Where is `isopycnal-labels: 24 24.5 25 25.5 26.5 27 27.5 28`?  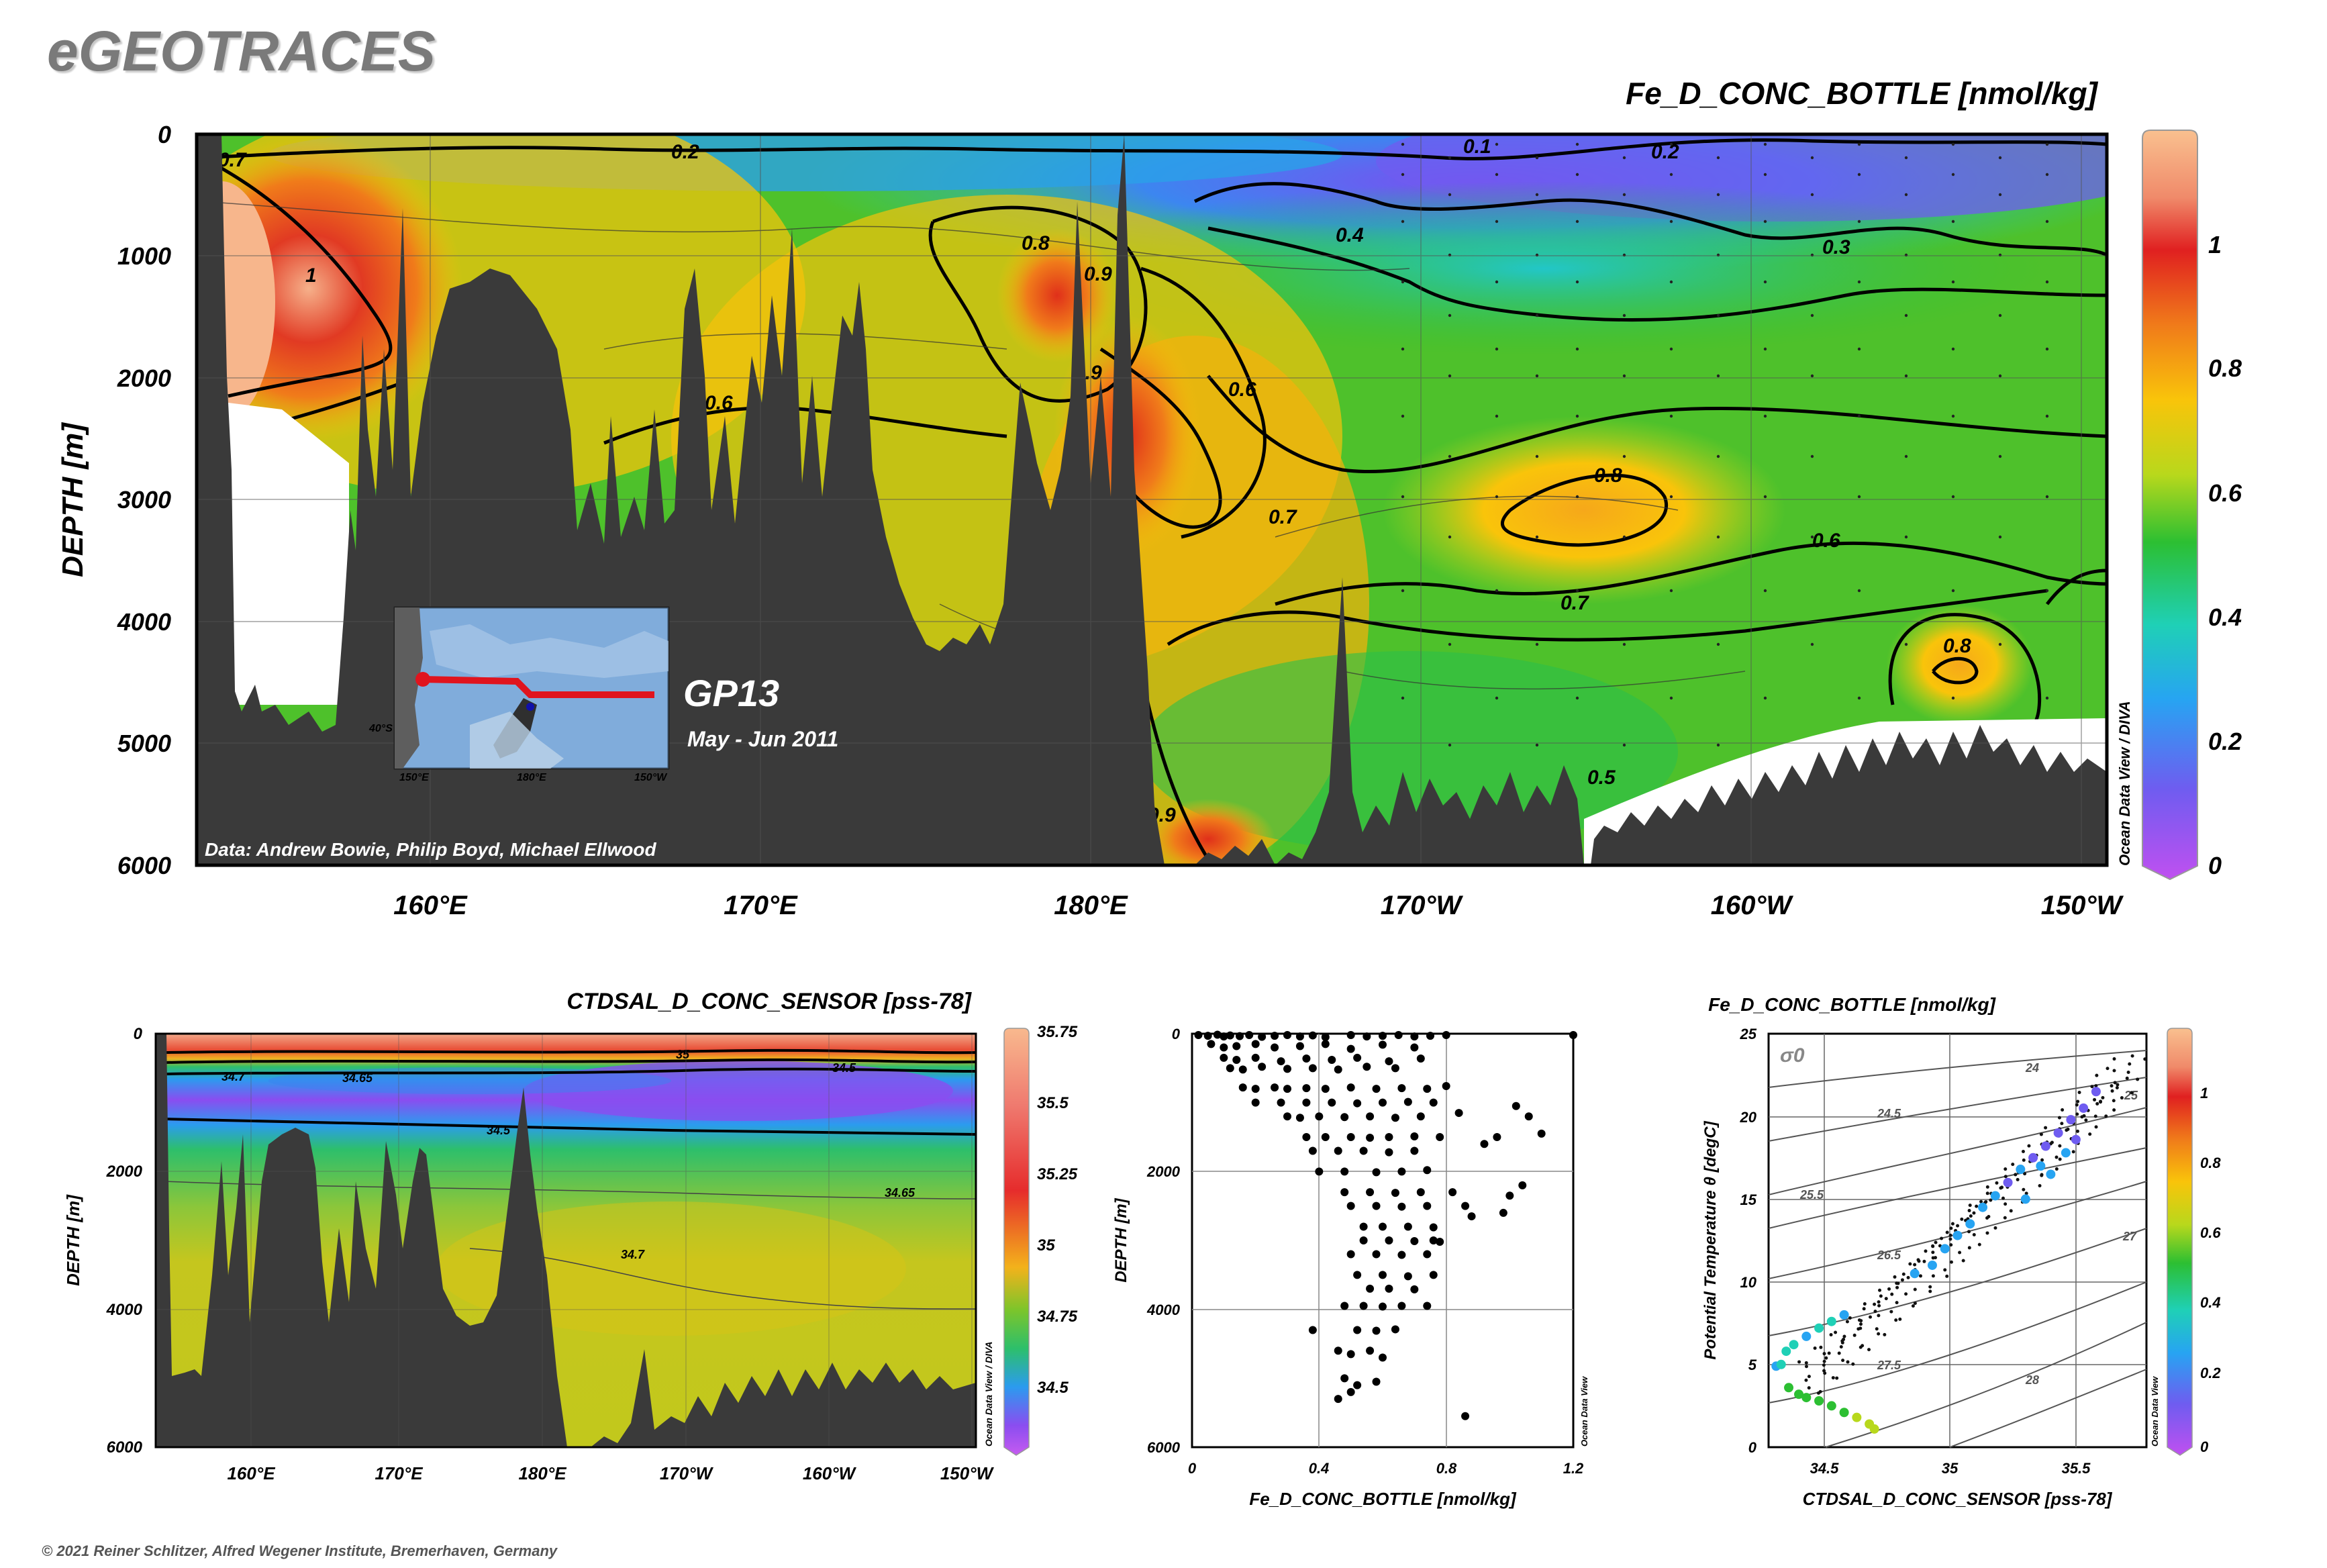
isopycnal-labels: 24 24.5 25 25.5 26.5 27 27.5 28 is located at coordinates (1968, 1224).